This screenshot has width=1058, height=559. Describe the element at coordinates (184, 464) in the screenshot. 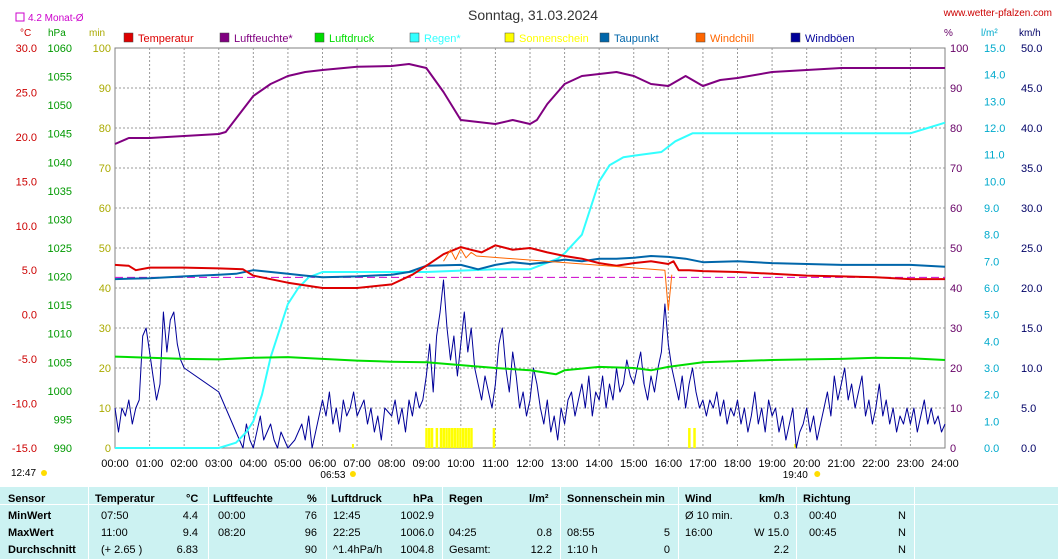

I see `x-tick-label: 02:00` at that location.